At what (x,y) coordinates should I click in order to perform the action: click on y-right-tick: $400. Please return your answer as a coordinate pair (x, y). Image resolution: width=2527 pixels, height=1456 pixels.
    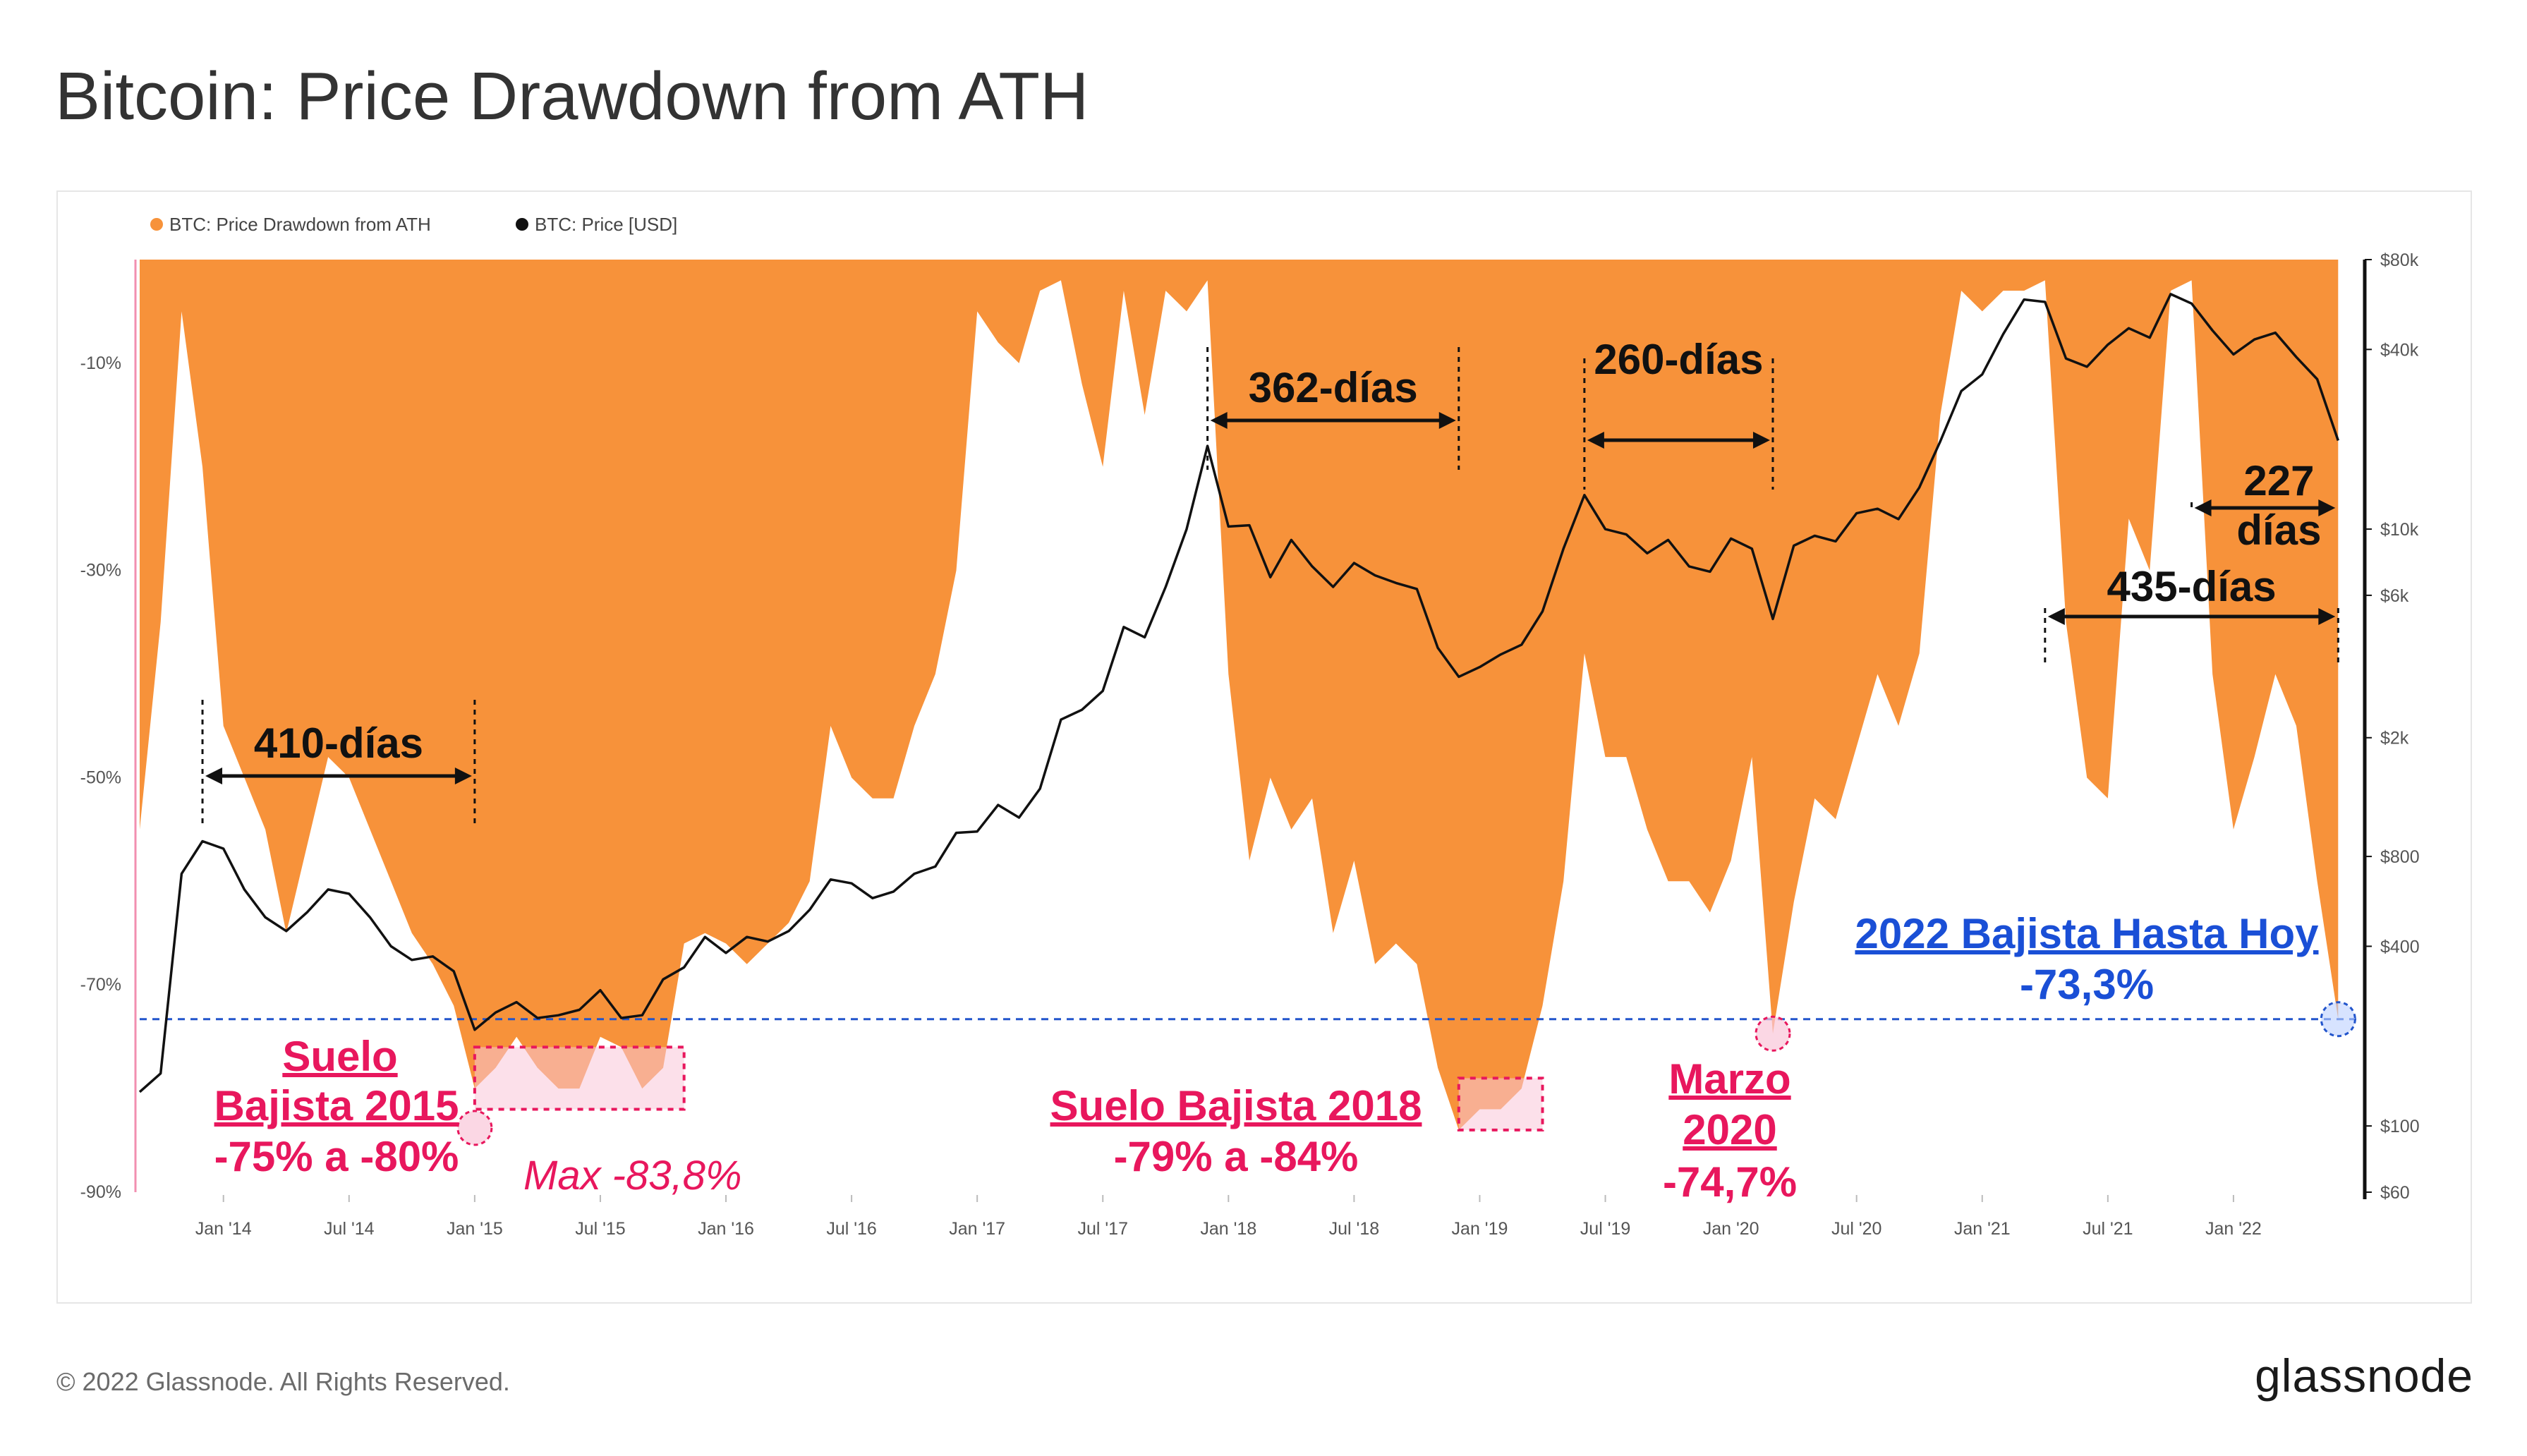
    Looking at the image, I should click on (2400, 947).